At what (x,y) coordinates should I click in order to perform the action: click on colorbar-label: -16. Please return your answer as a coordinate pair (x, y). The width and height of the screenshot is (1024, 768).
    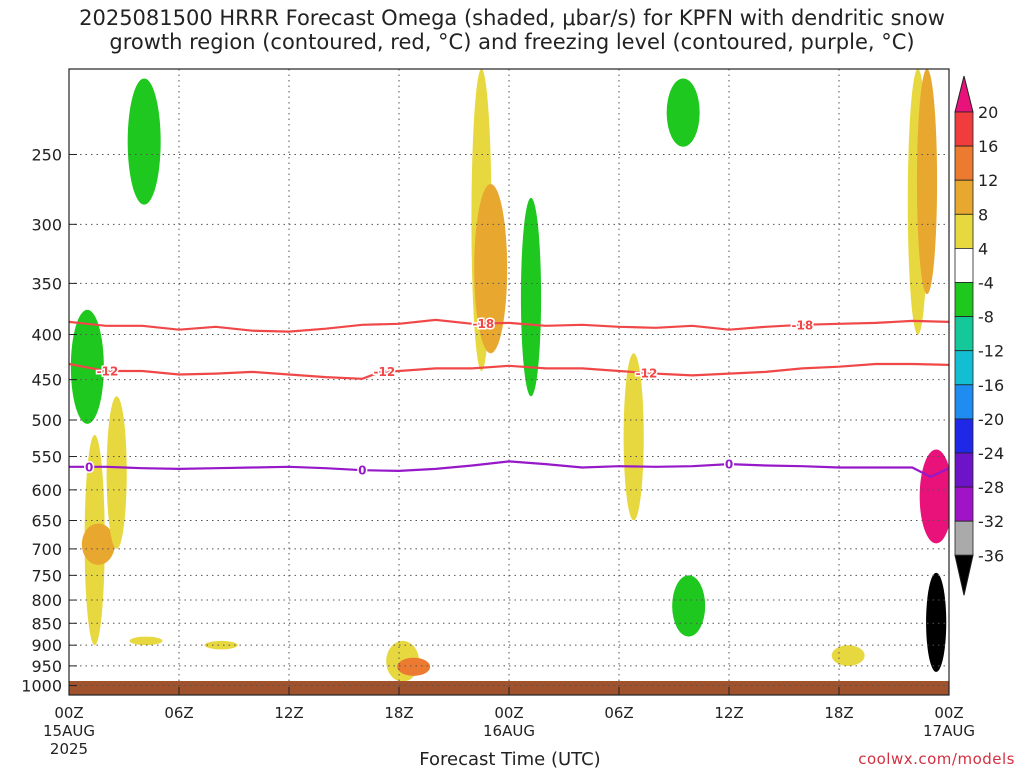
    Looking at the image, I should click on (991, 385).